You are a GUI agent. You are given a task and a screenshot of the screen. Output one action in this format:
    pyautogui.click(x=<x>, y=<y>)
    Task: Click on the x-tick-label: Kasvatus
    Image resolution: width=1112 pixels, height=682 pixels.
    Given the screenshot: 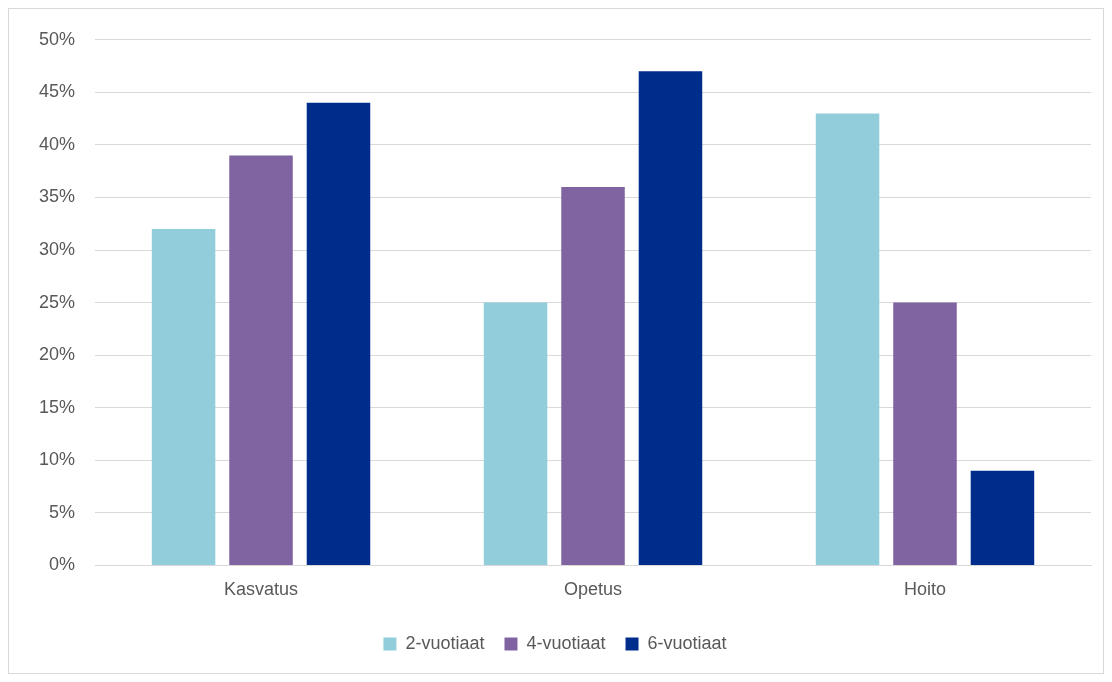 What is the action you would take?
    pyautogui.click(x=261, y=589)
    